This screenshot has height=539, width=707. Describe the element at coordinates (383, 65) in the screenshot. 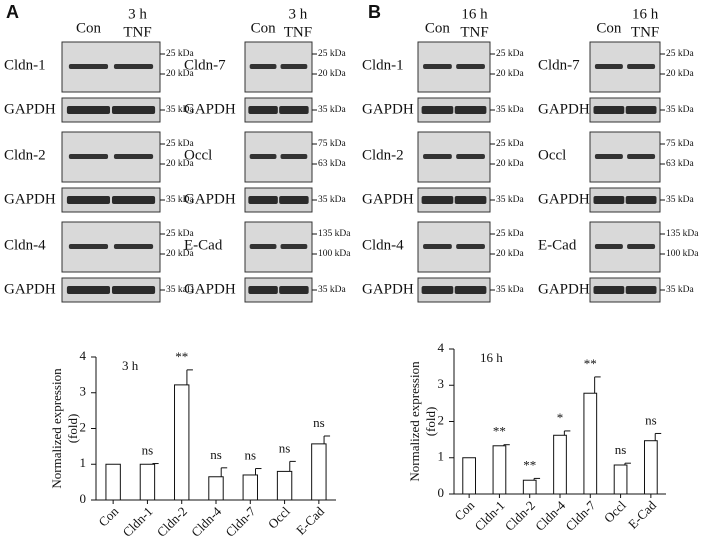

I see `protein-label: Cldn-1` at that location.